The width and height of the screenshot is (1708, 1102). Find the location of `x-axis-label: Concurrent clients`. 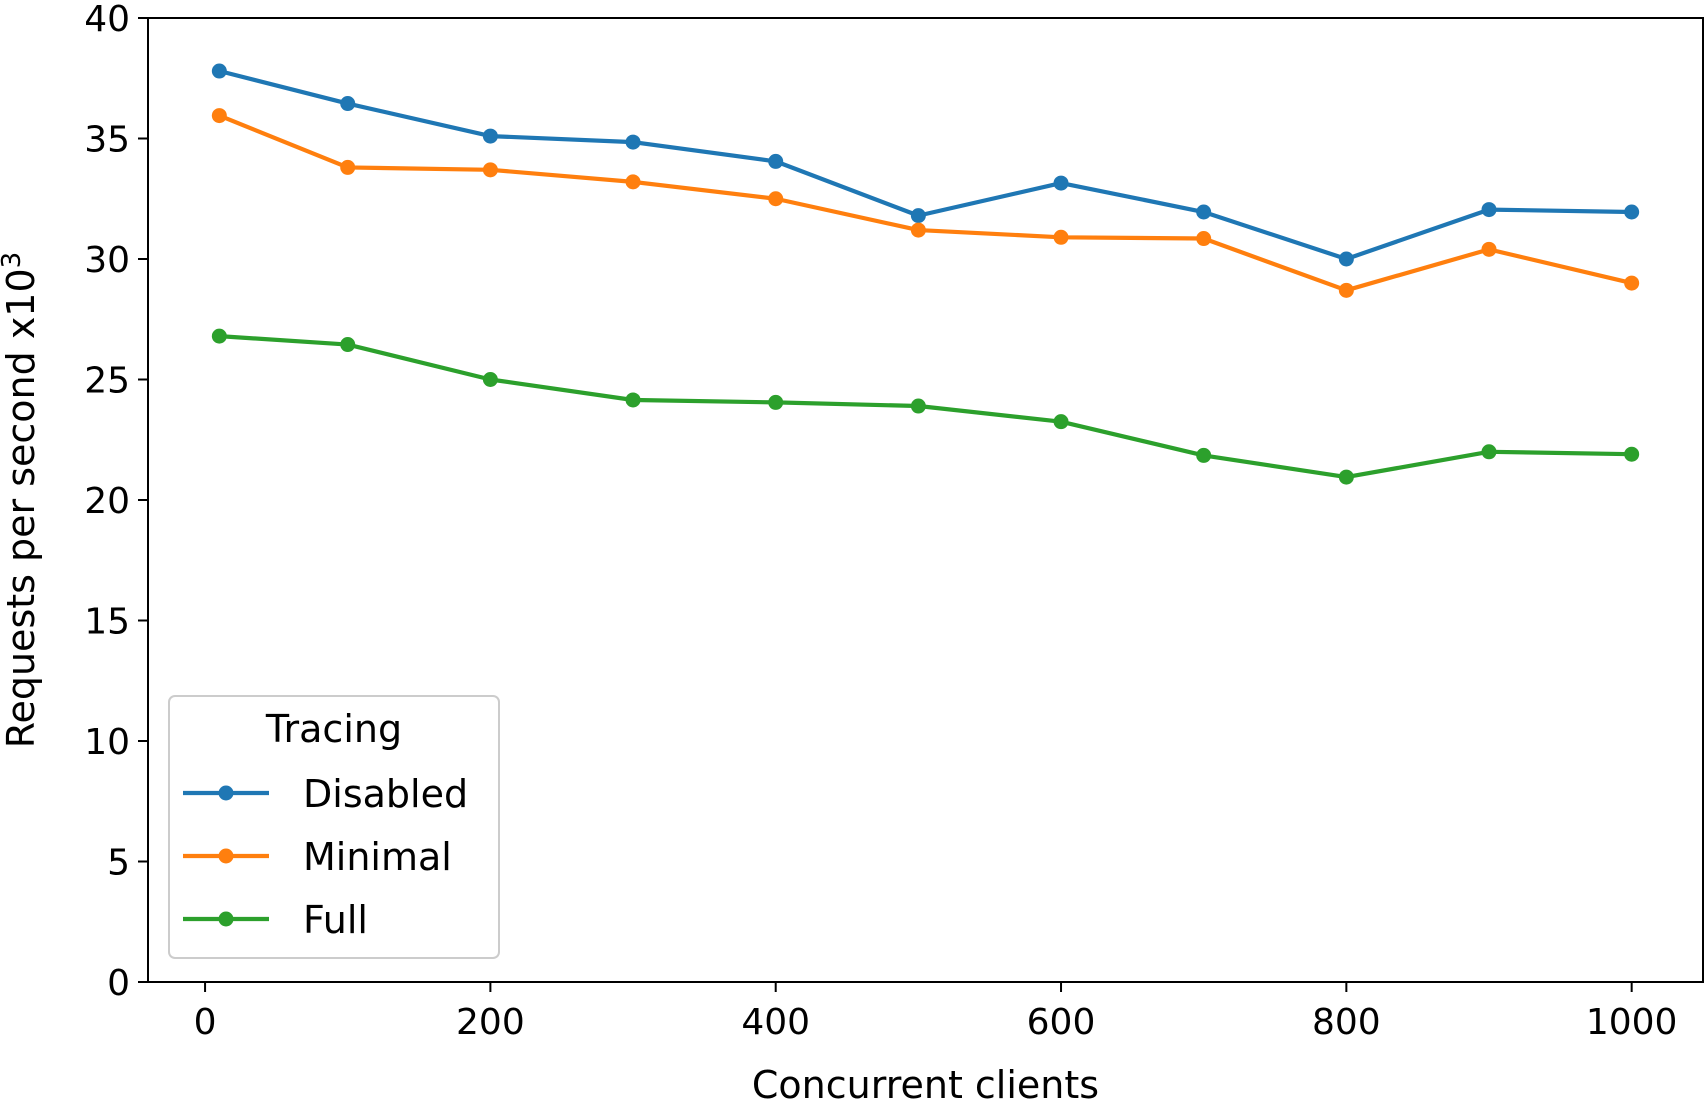

x-axis-label: Concurrent clients is located at coordinates (925, 1082).